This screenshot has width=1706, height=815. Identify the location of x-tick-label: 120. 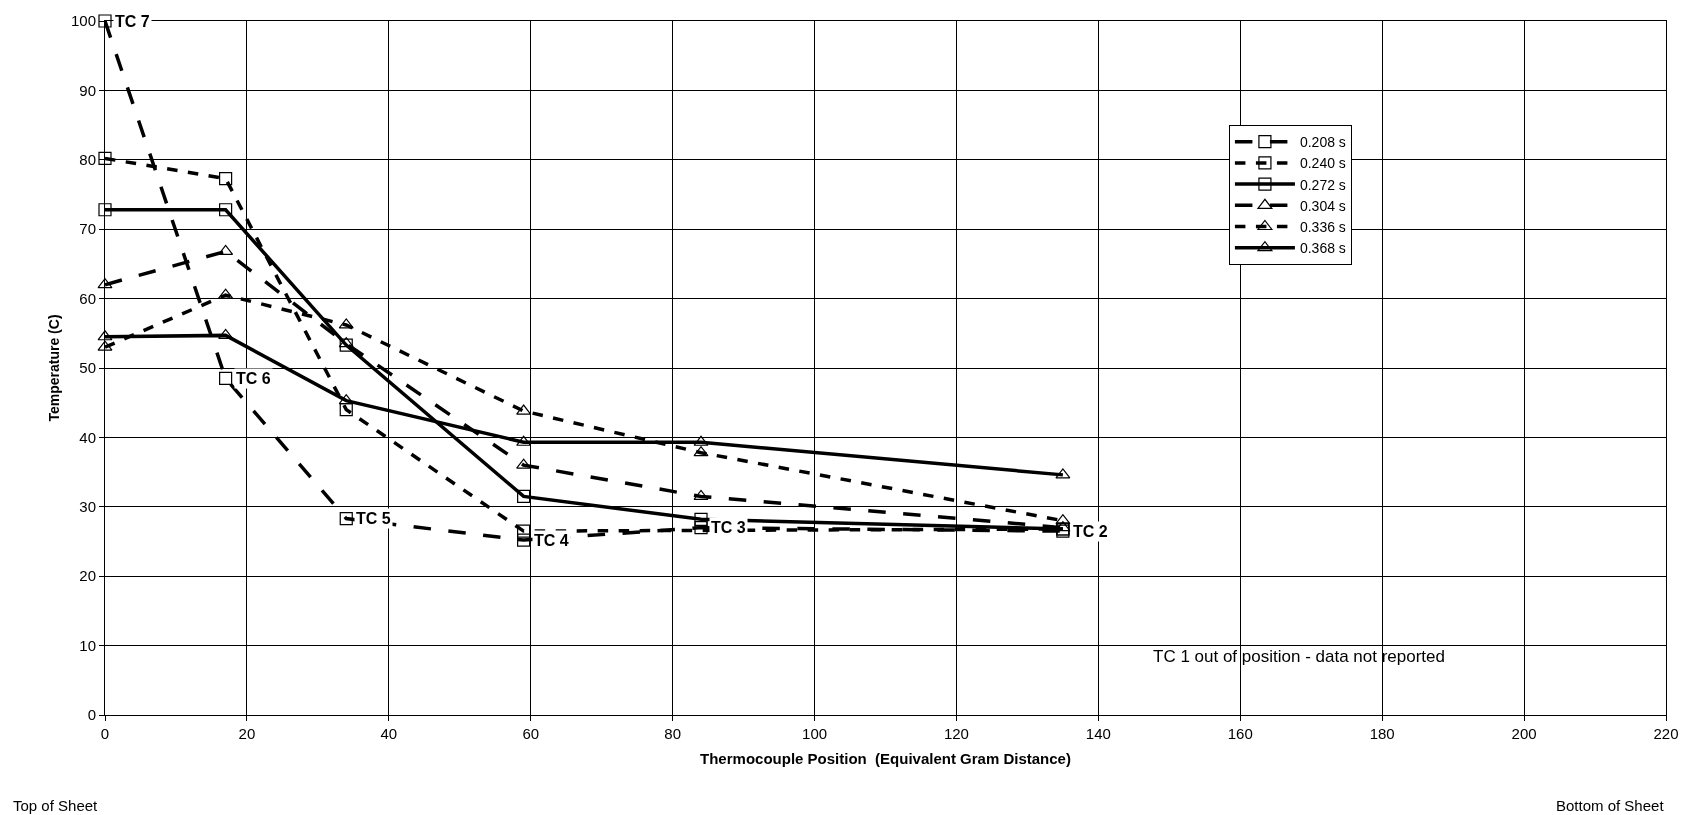
(956, 733).